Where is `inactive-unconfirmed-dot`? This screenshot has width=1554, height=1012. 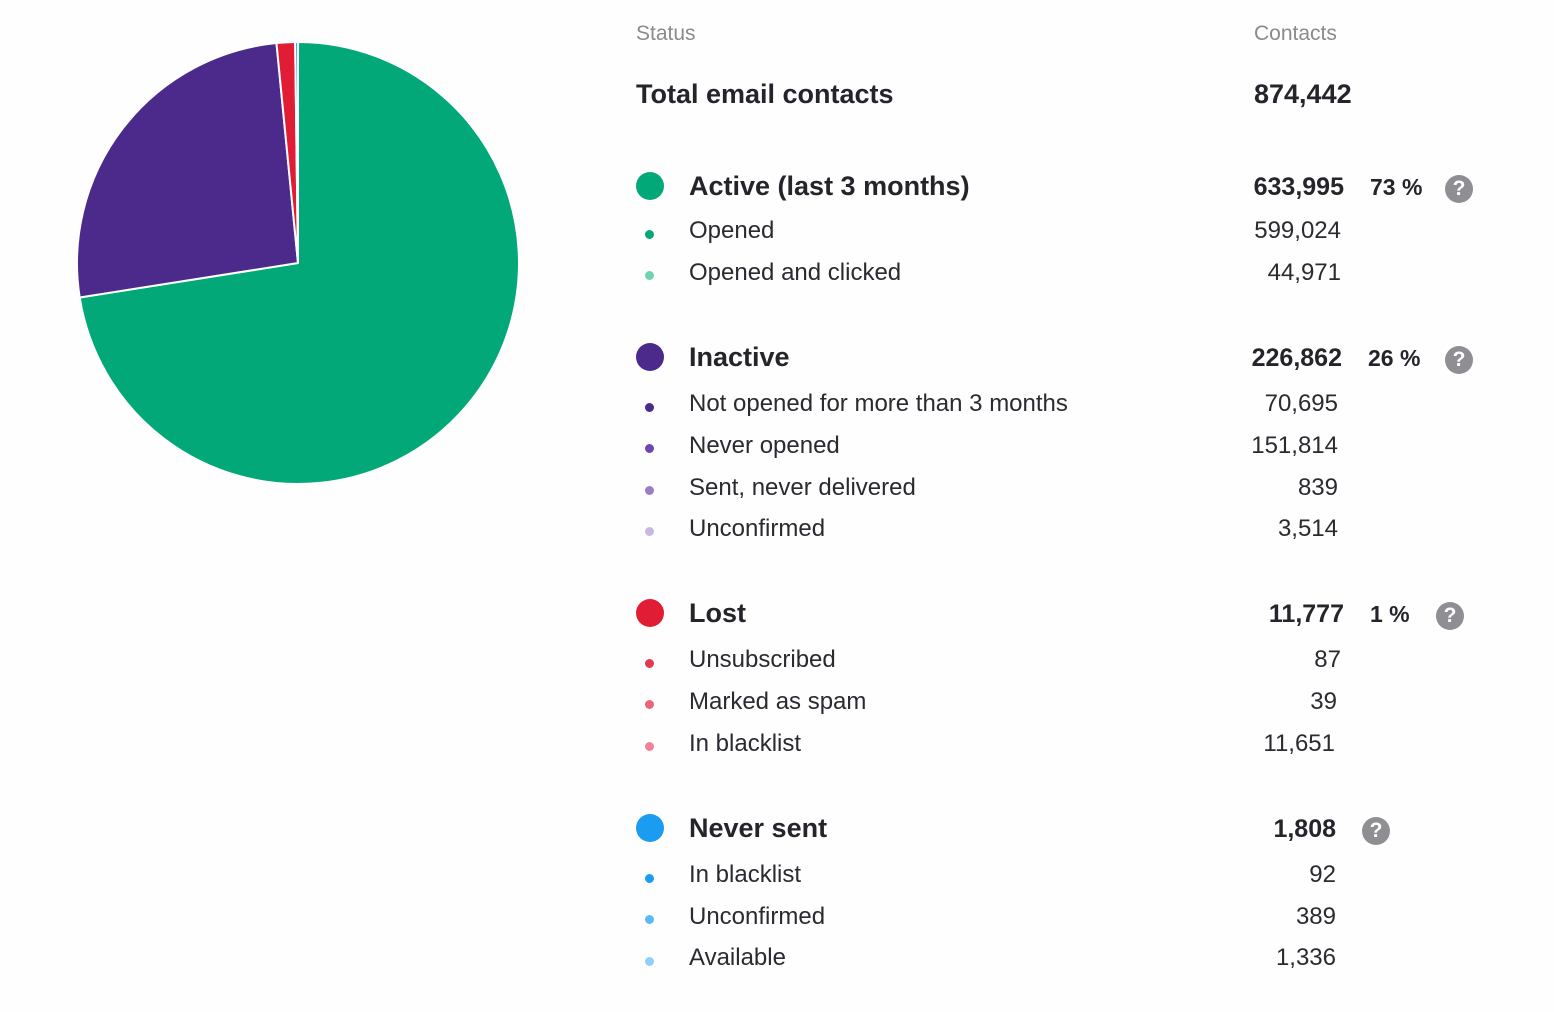 inactive-unconfirmed-dot is located at coordinates (649, 531).